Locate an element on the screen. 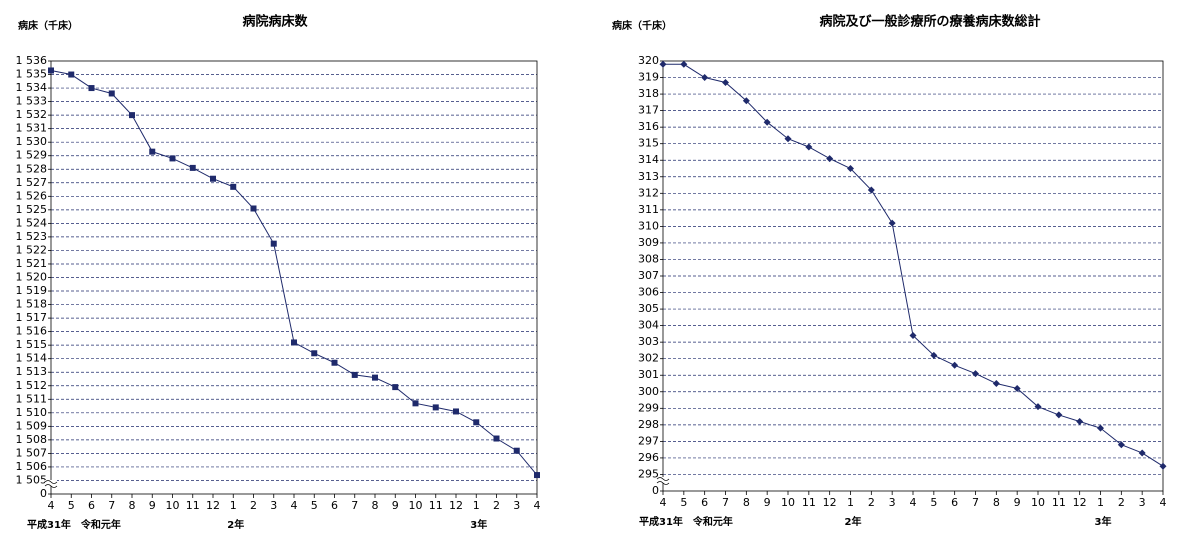 Image resolution: width=1200 pixels, height=559 pixels. y-tick-label: 306 is located at coordinates (648, 292).